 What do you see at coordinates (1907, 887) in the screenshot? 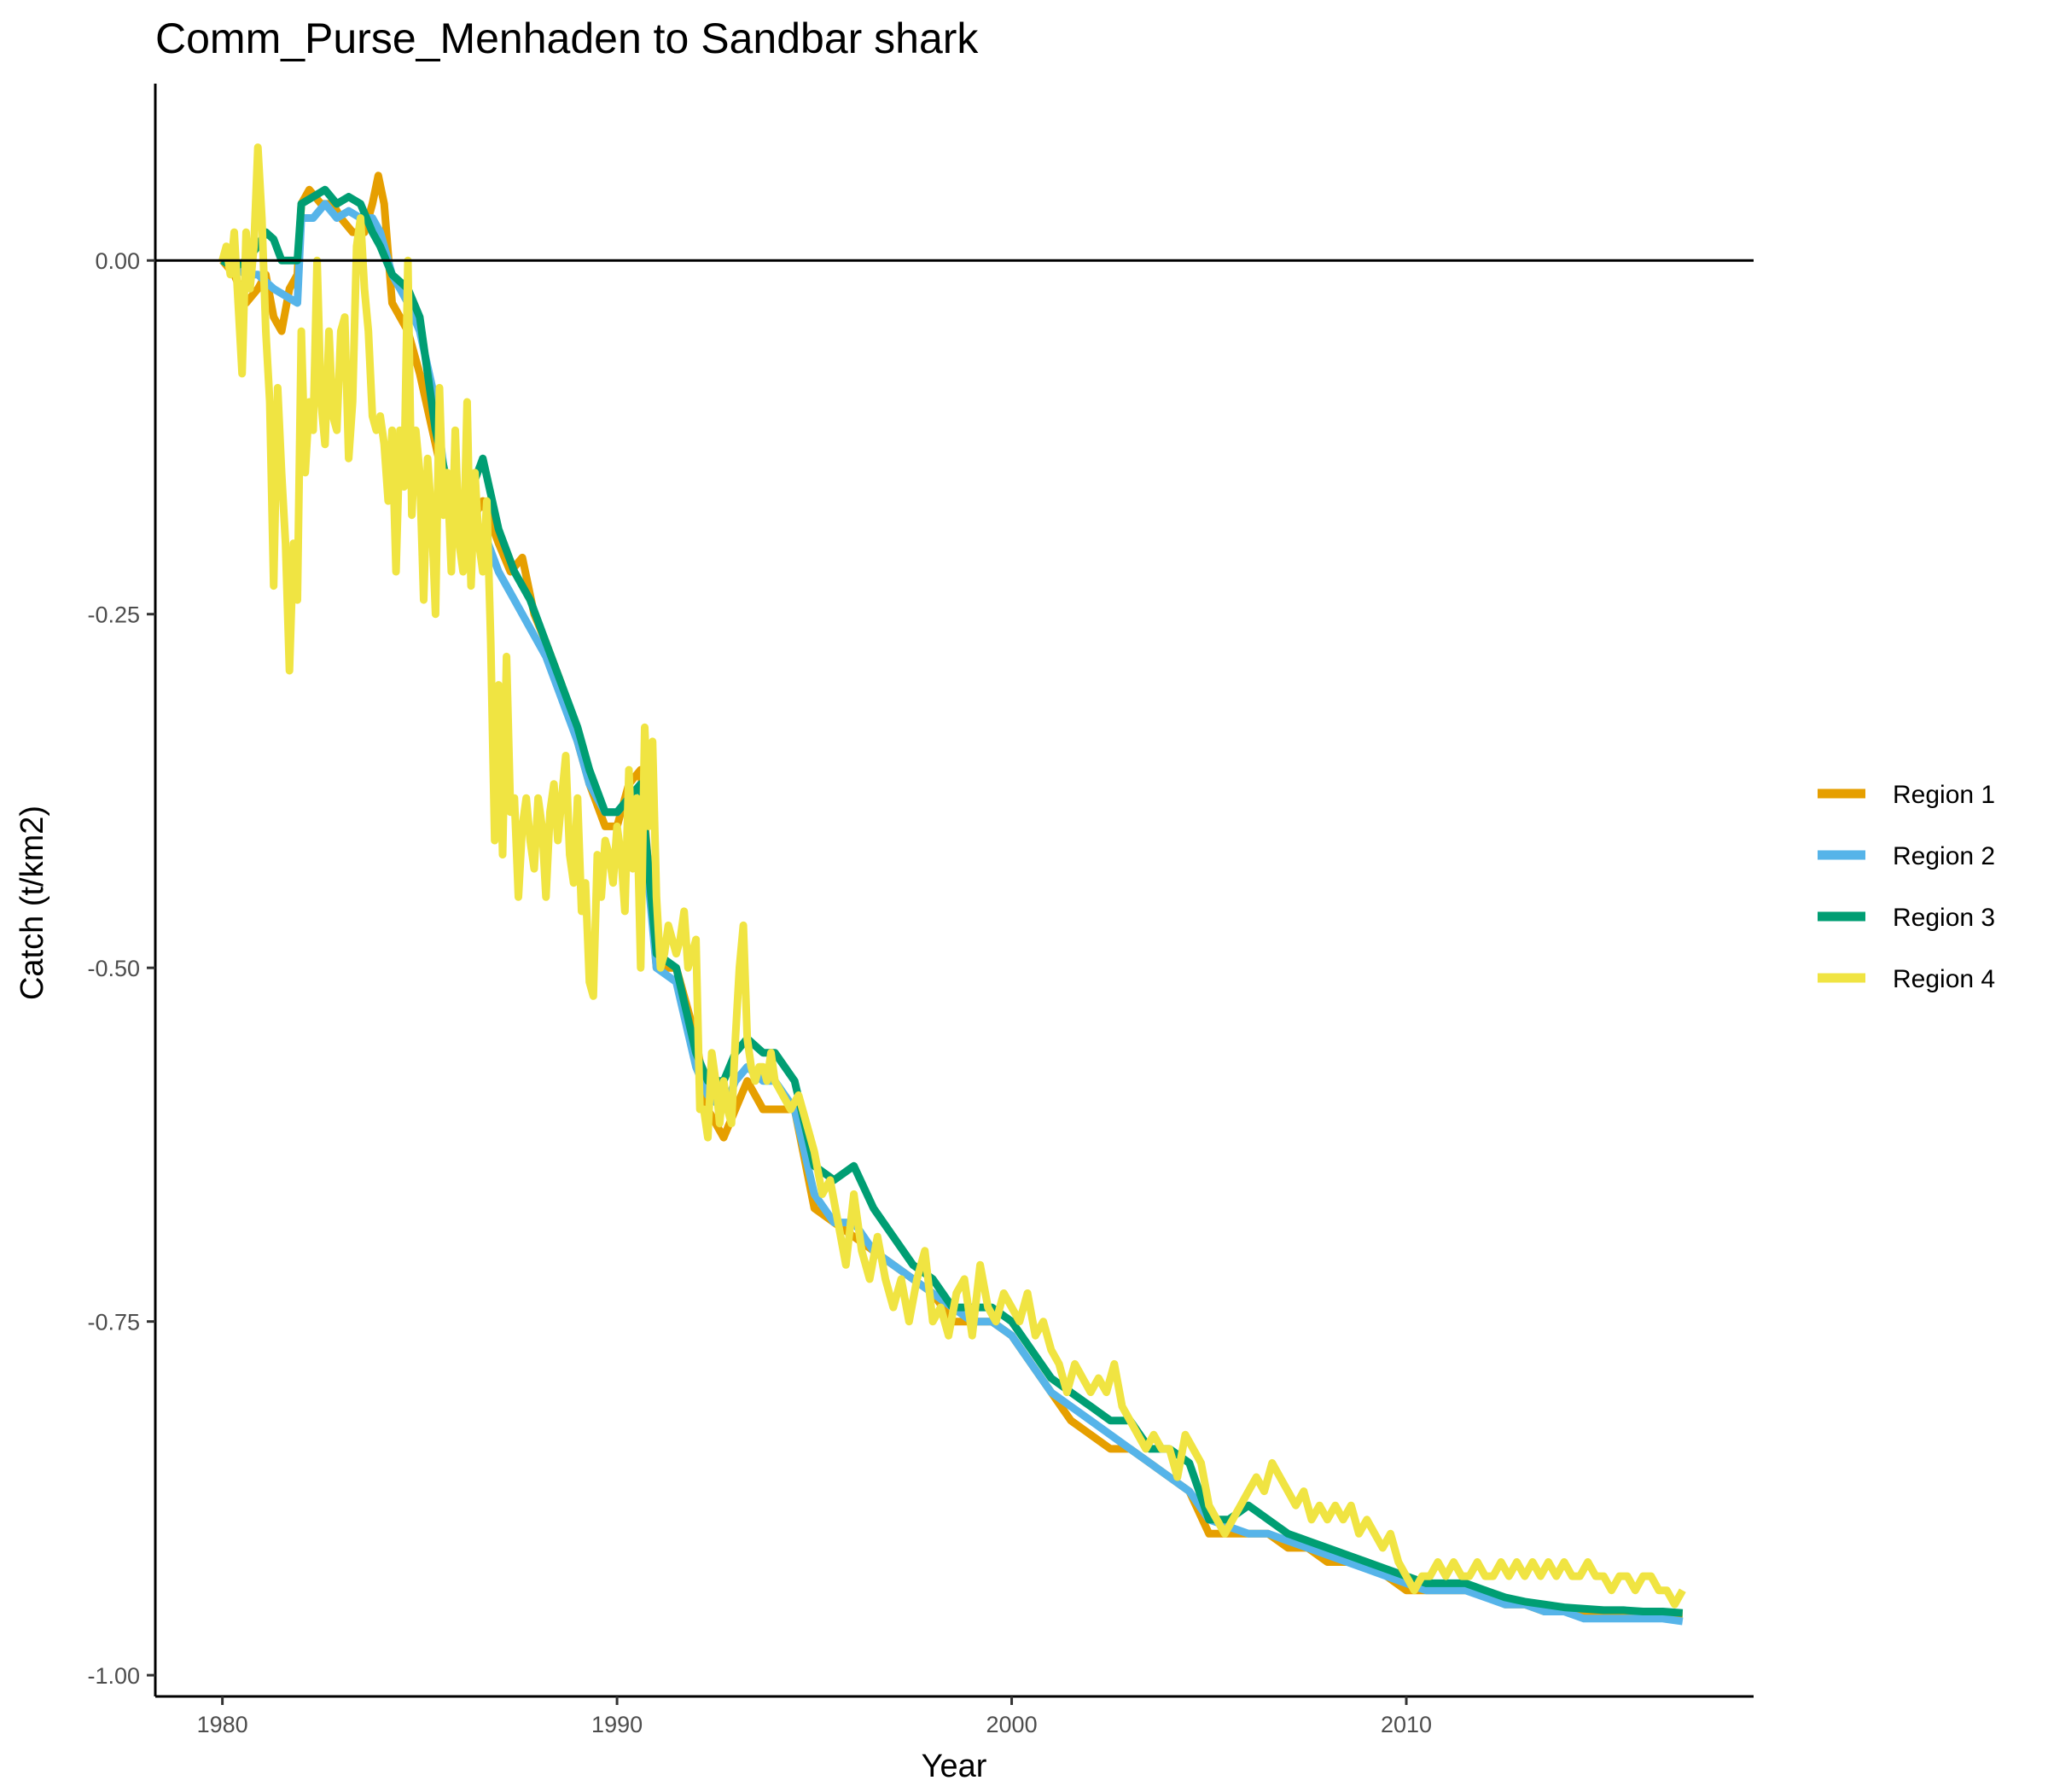
I see `legend: Region 1 Region 2 Region 3 Region 4` at bounding box center [1907, 887].